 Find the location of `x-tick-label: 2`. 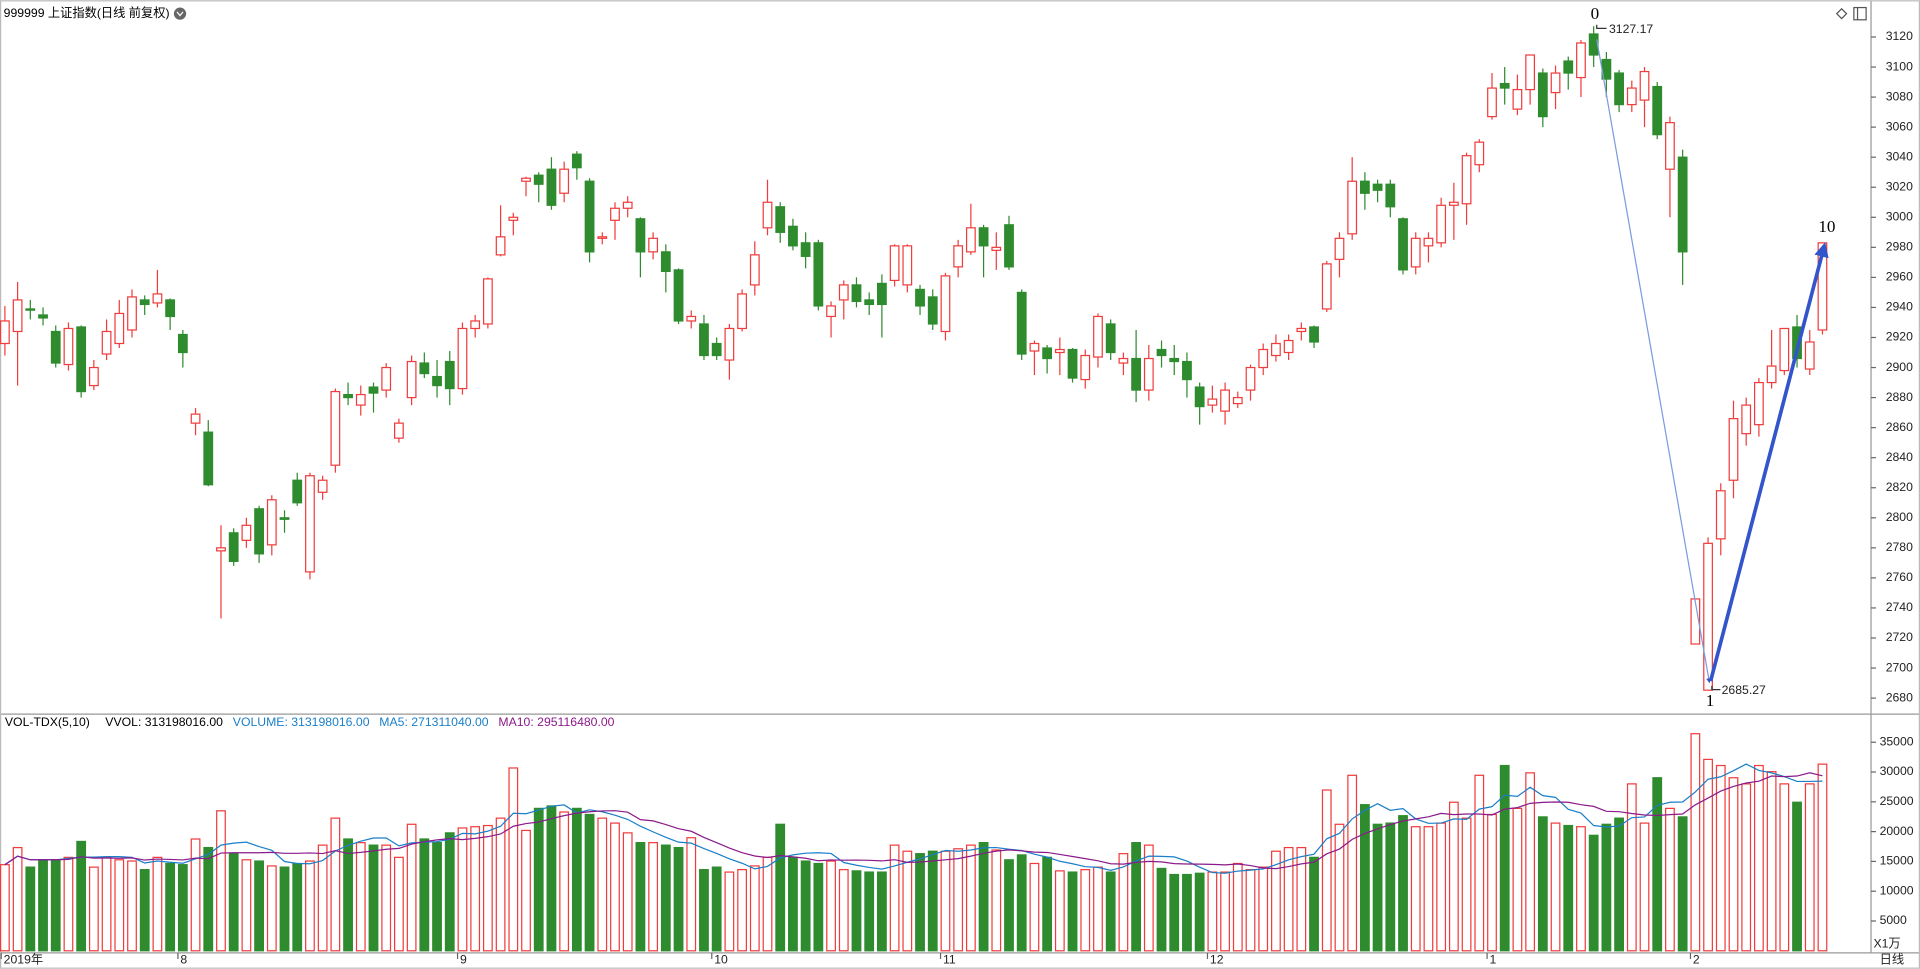

x-tick-label: 2 is located at coordinates (1696, 959).